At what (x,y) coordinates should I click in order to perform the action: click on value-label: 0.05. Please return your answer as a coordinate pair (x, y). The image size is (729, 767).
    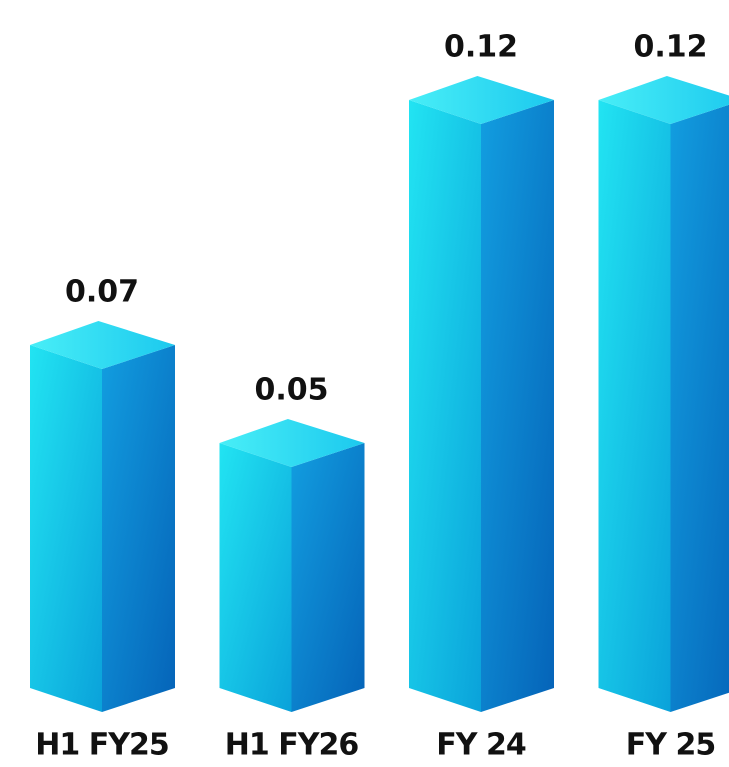
    Looking at the image, I should click on (291, 390).